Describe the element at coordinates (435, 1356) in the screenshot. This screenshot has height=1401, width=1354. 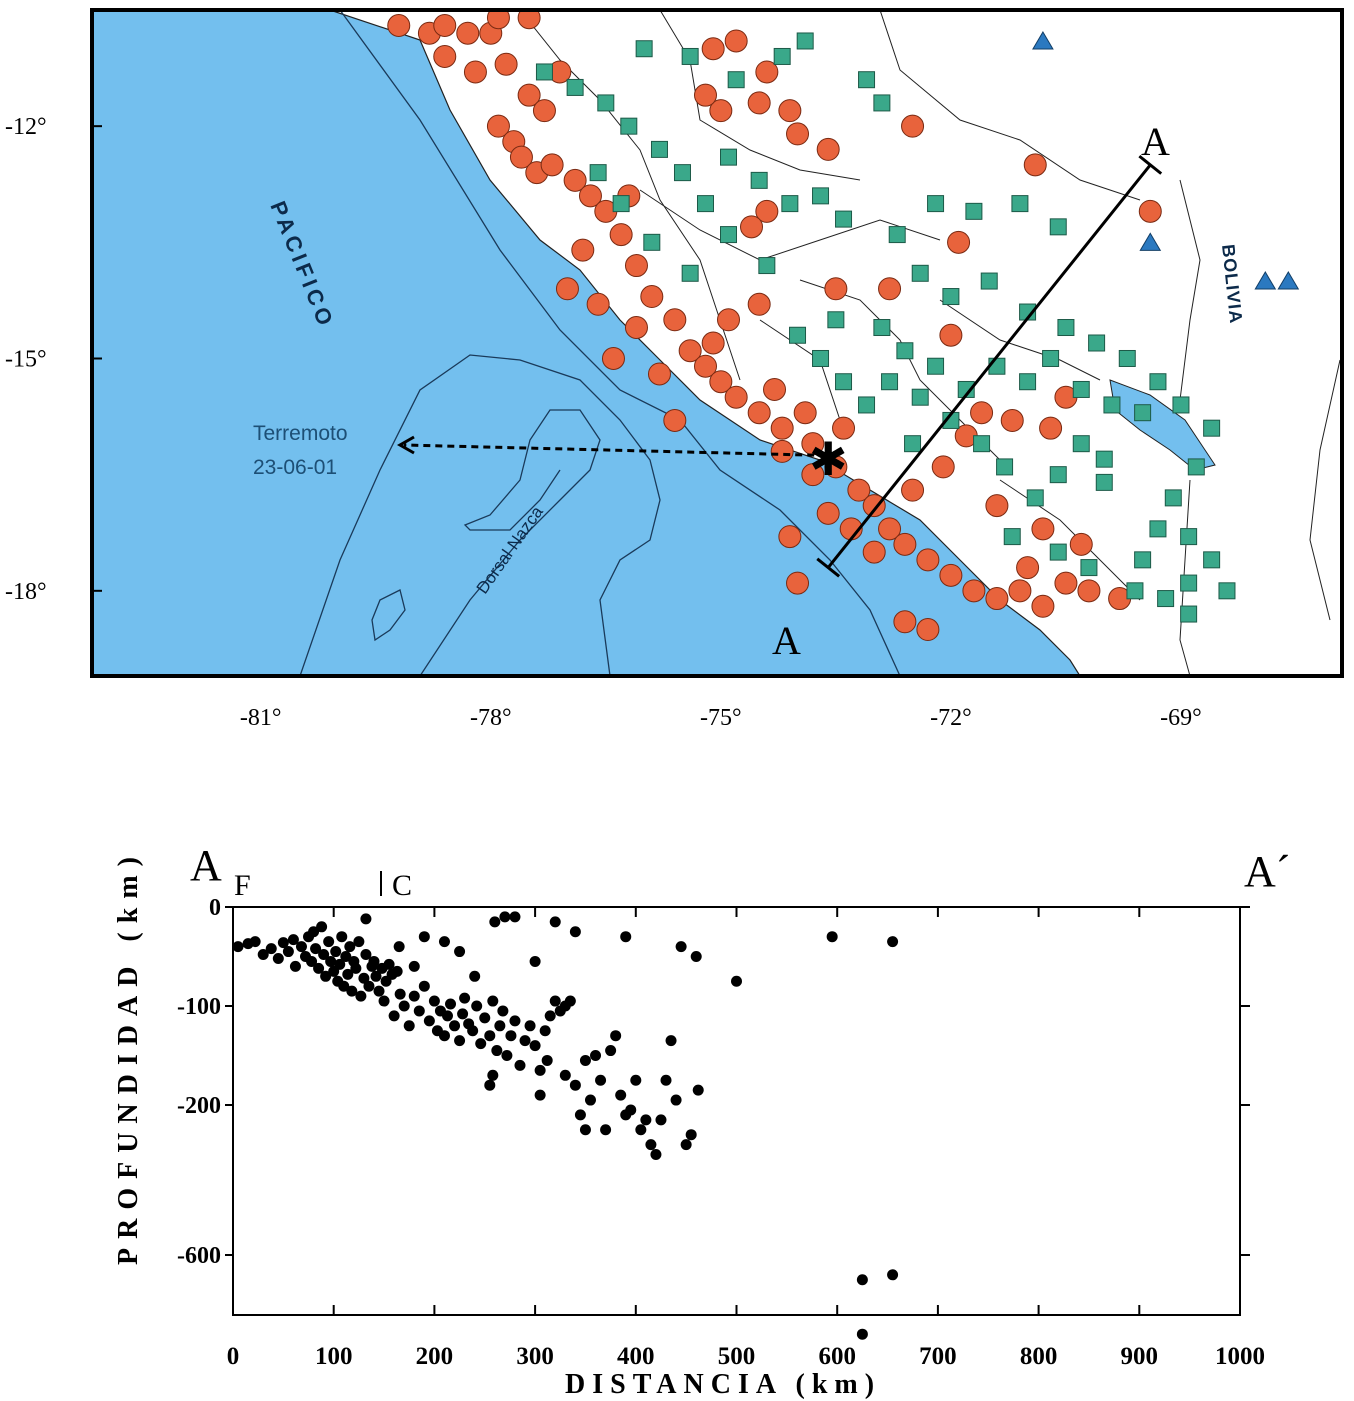
I see `profile-x-tick-label: 200` at that location.